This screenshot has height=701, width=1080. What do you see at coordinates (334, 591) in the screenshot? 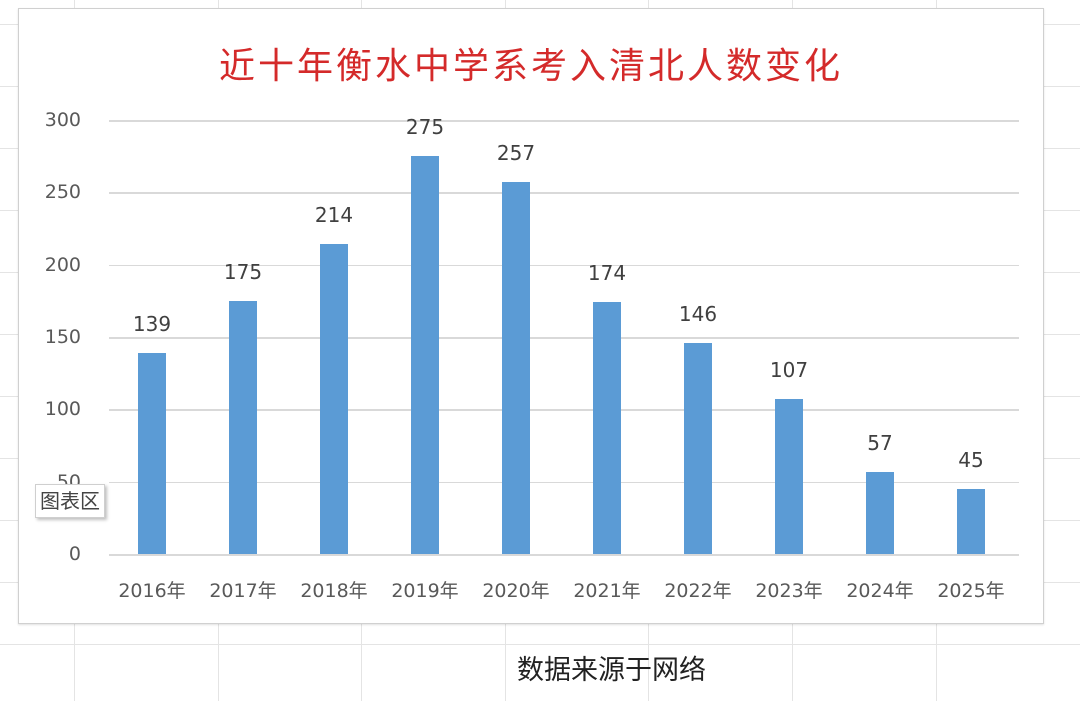
I see `x-axis-tick-label: 2018年` at bounding box center [334, 591].